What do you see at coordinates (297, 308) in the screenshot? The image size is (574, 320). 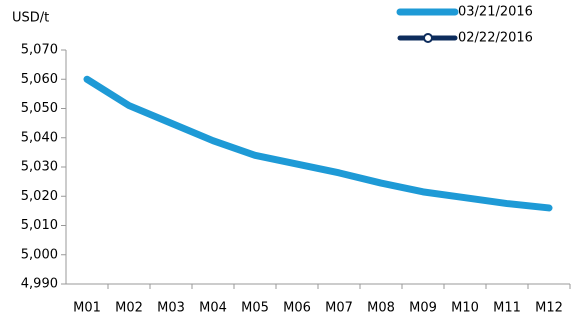 I see `x-tick-label: M06` at bounding box center [297, 308].